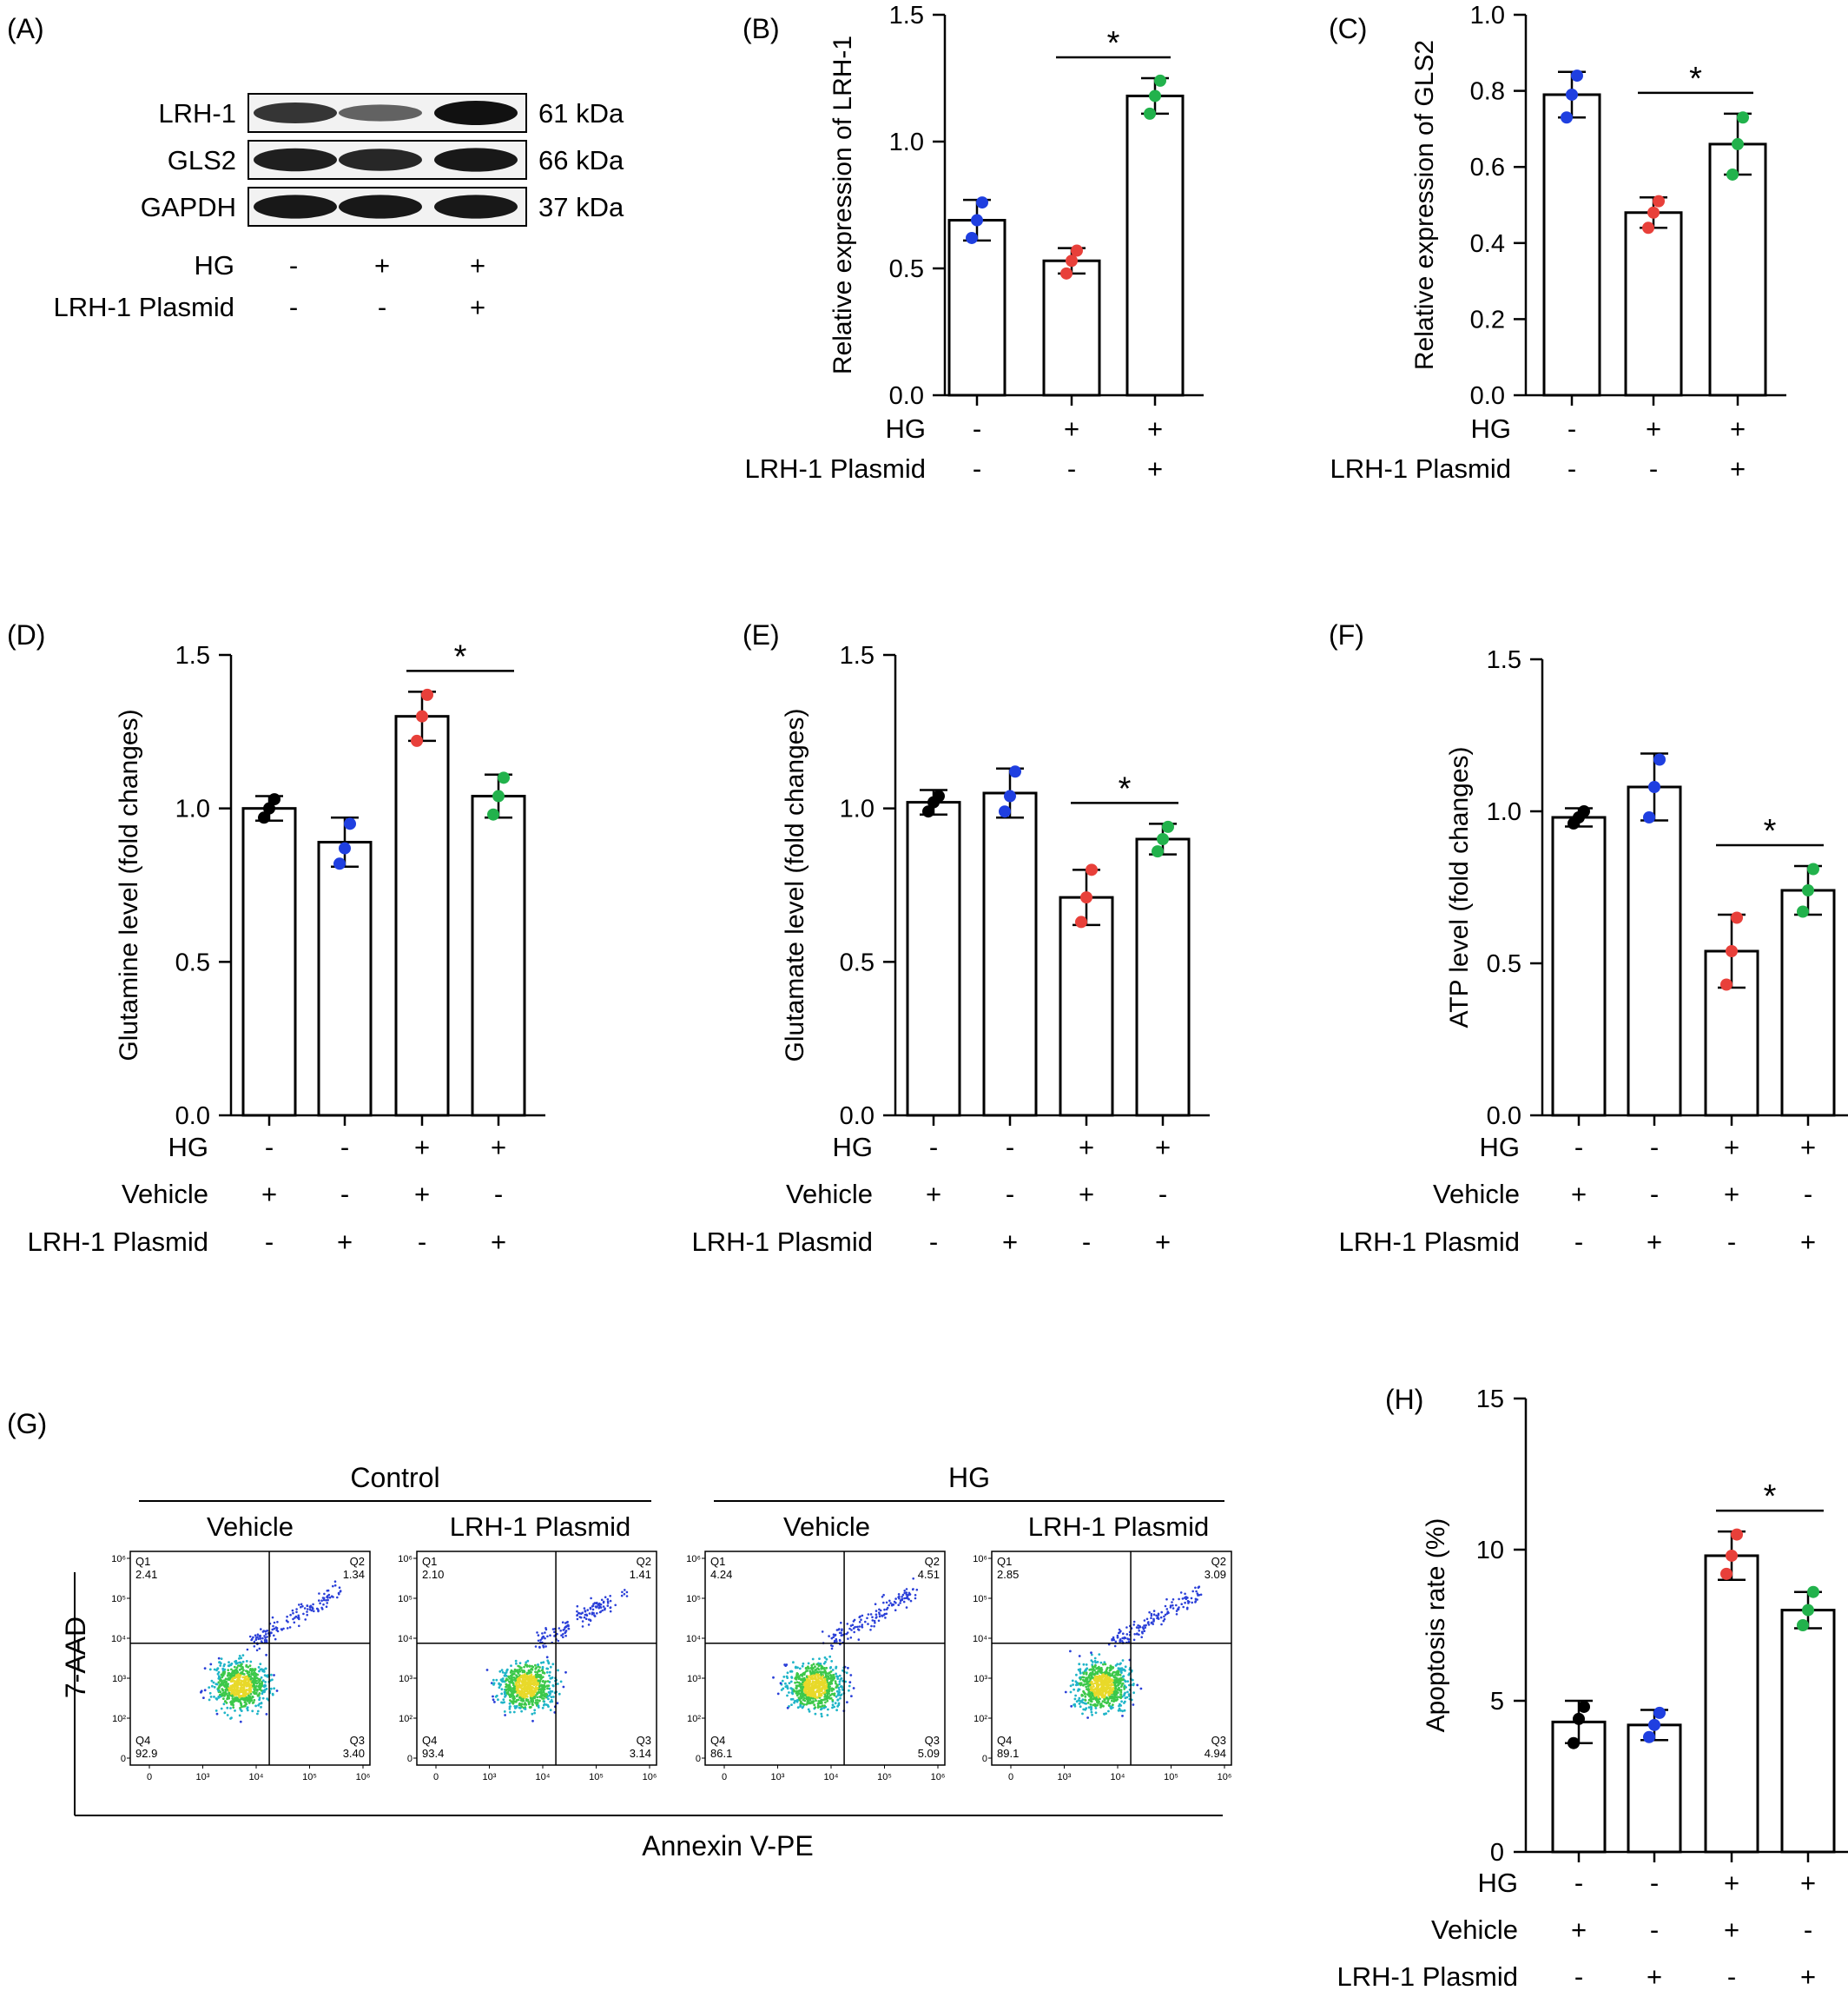 The width and height of the screenshot is (1848, 1997). Describe the element at coordinates (907, 269) in the screenshot. I see `y-tick-label: 0.5` at that location.